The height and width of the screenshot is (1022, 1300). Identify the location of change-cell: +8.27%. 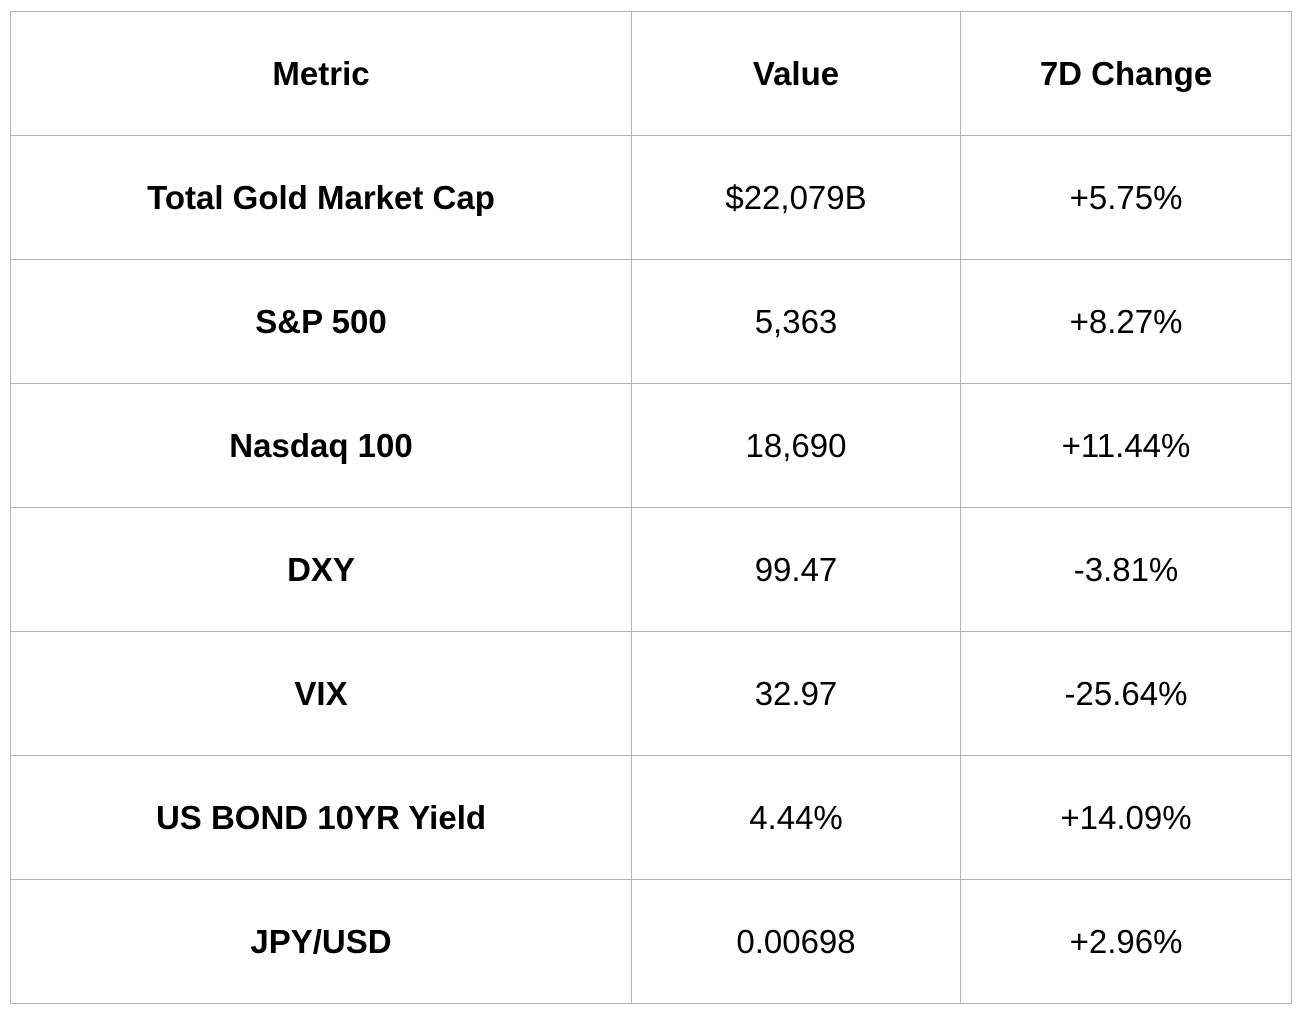
(1126, 321).